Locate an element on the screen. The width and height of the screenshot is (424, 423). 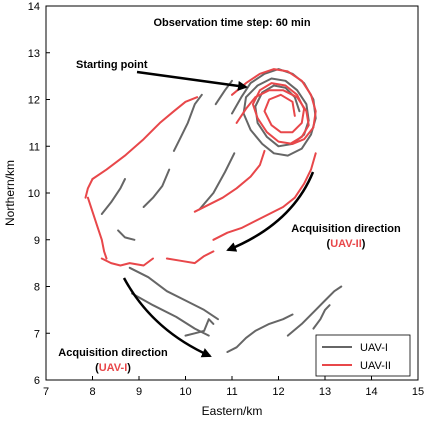
x-tick-label: 8 is located at coordinates (92, 392).